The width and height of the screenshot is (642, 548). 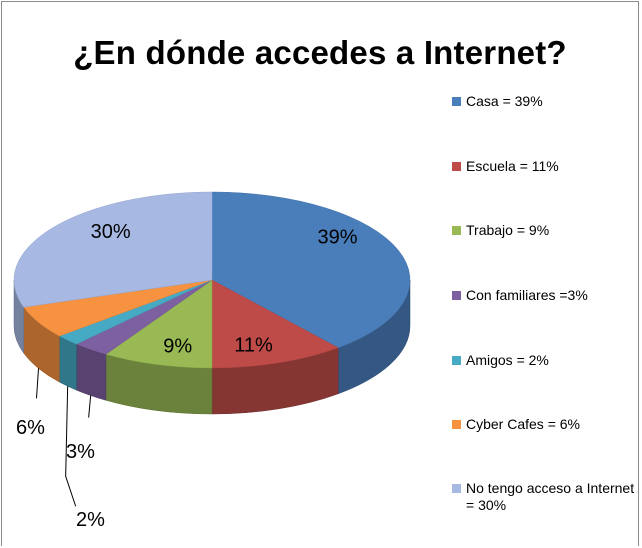 I want to click on legend-label: Escuela = 11%, so click(x=512, y=166).